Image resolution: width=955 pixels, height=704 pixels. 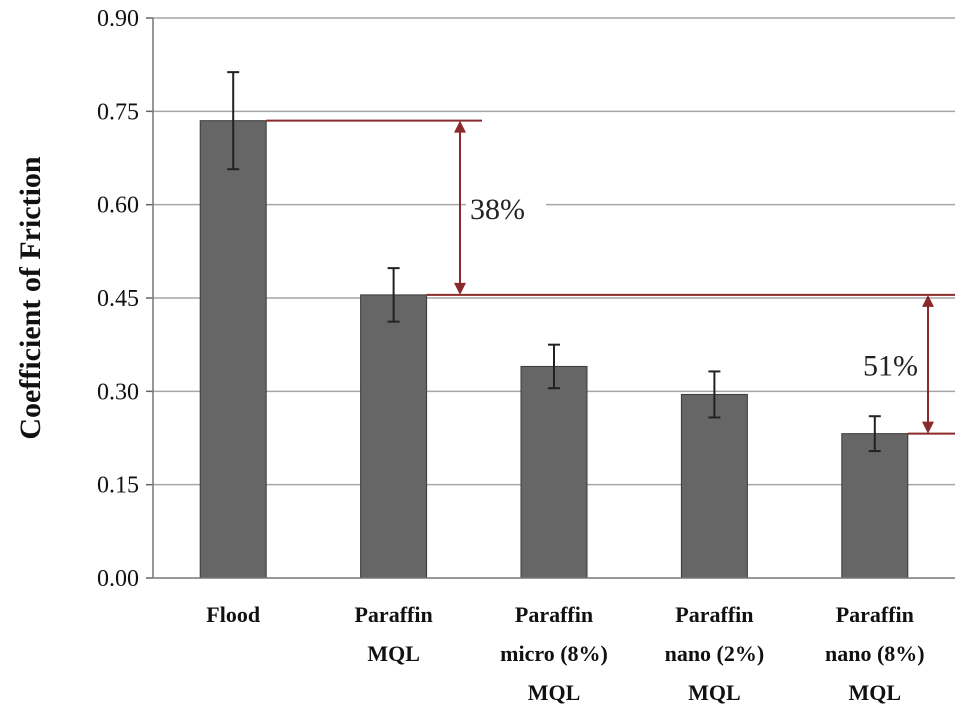 What do you see at coordinates (118, 19) in the screenshot?
I see `y-tick-label: 0.90` at bounding box center [118, 19].